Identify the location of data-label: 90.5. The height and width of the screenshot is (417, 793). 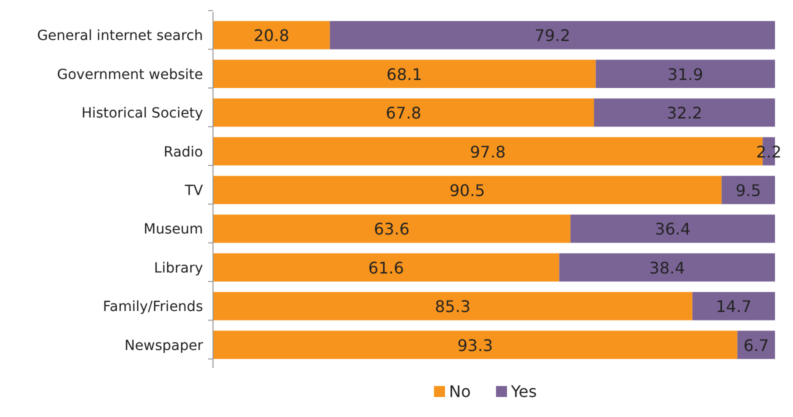
(467, 190).